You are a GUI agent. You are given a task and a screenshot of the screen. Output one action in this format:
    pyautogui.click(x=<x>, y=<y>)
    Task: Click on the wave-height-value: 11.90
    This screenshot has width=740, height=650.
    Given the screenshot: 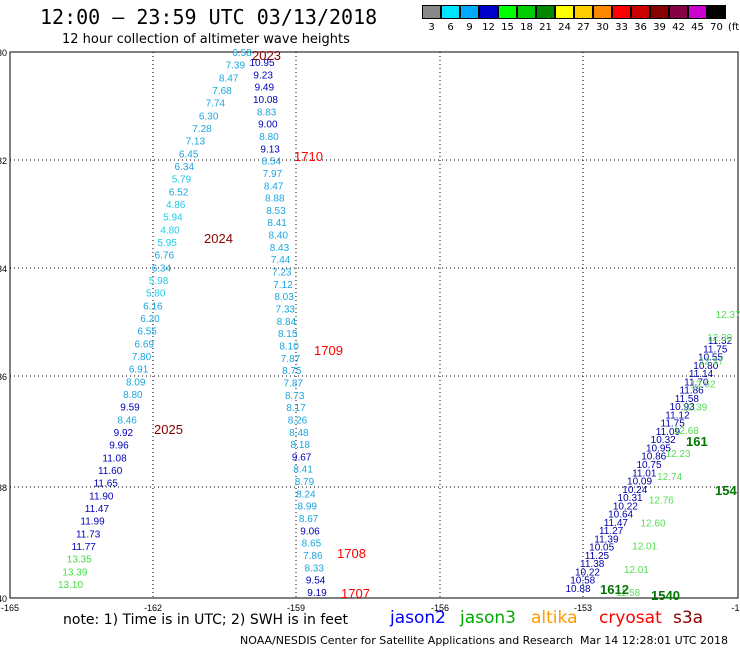 What is the action you would take?
    pyautogui.click(x=101, y=496)
    